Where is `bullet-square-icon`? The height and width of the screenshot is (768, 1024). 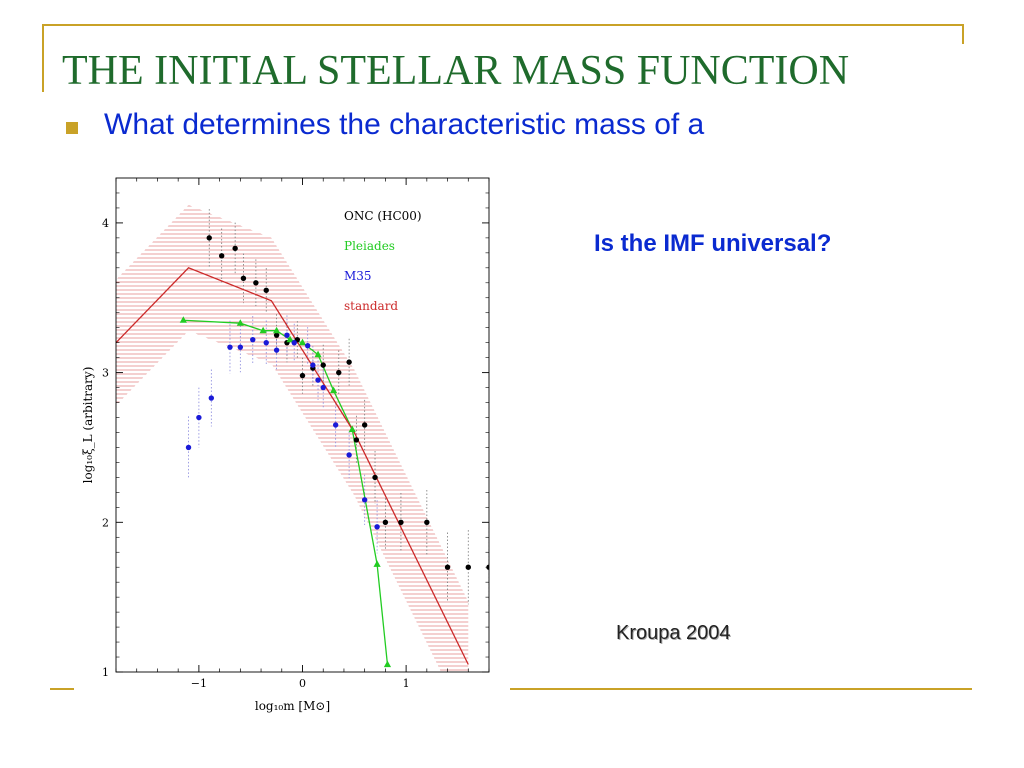
bullet-square-icon is located at coordinates (72, 128).